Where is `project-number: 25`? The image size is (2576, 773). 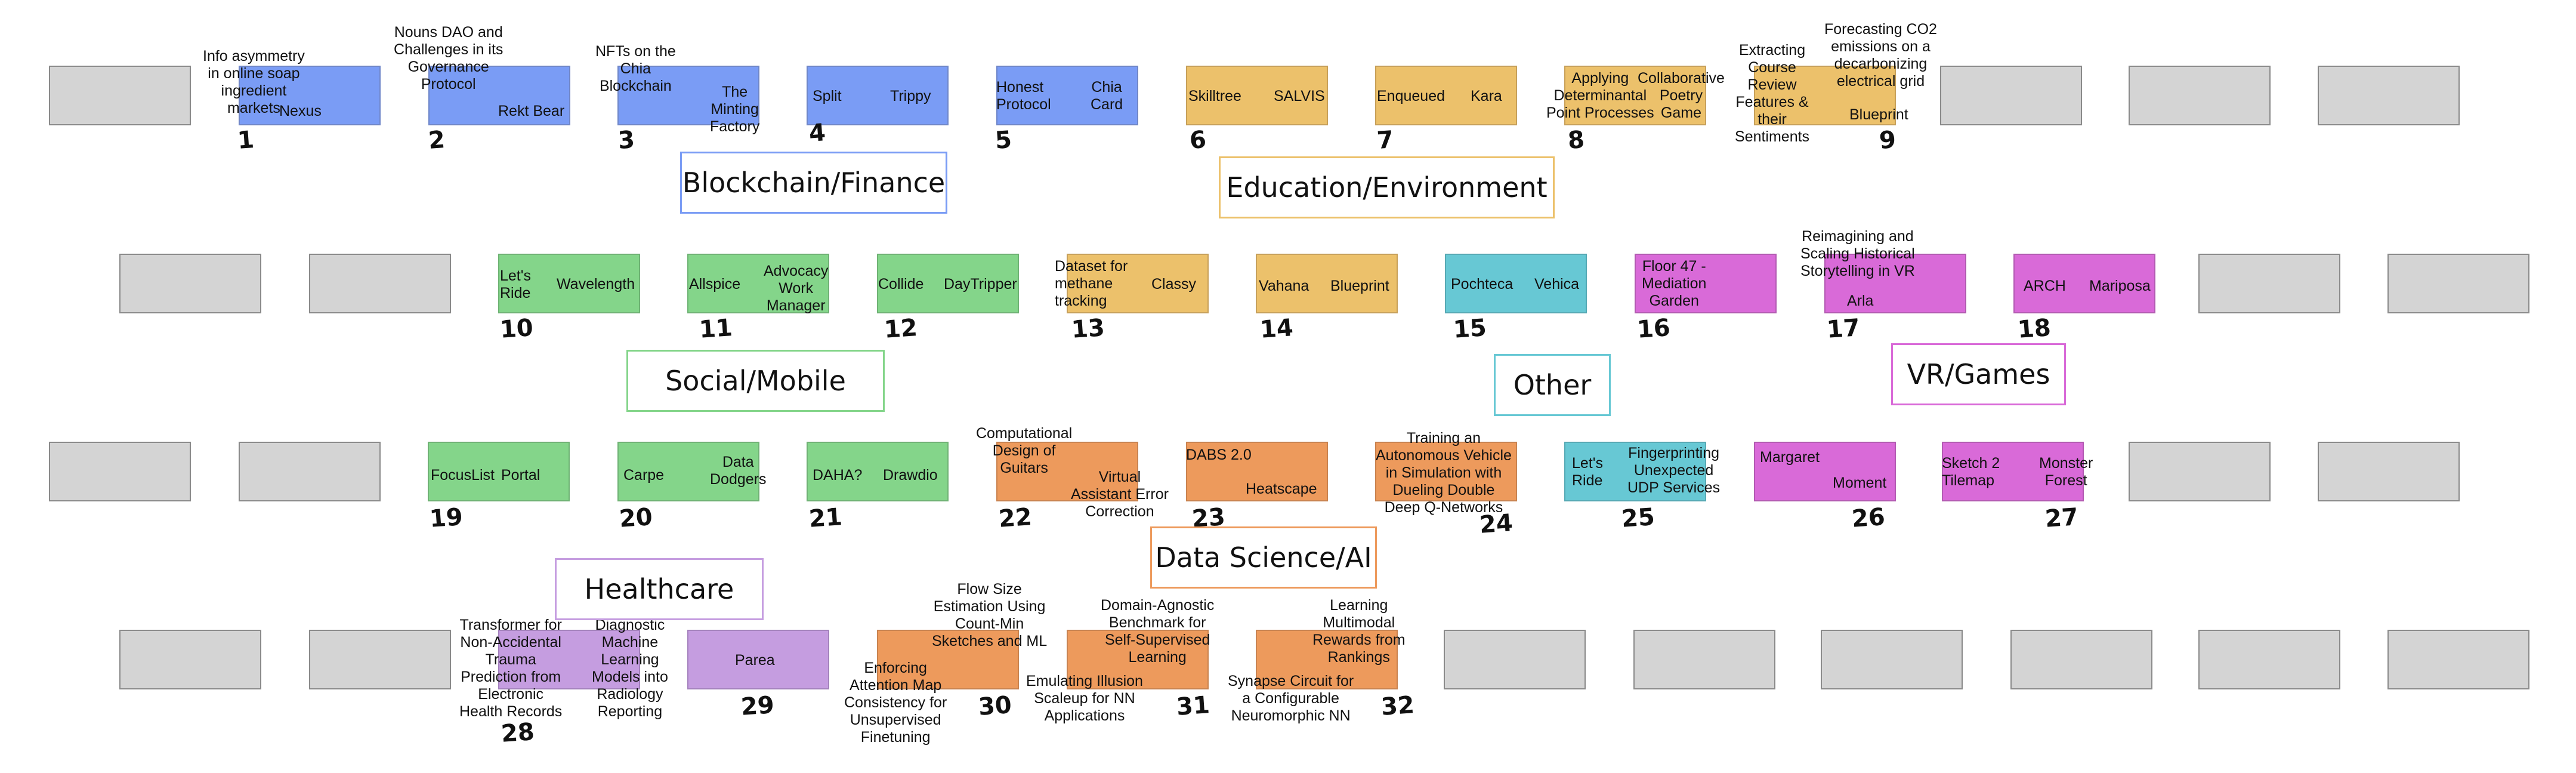 project-number: 25 is located at coordinates (1638, 518).